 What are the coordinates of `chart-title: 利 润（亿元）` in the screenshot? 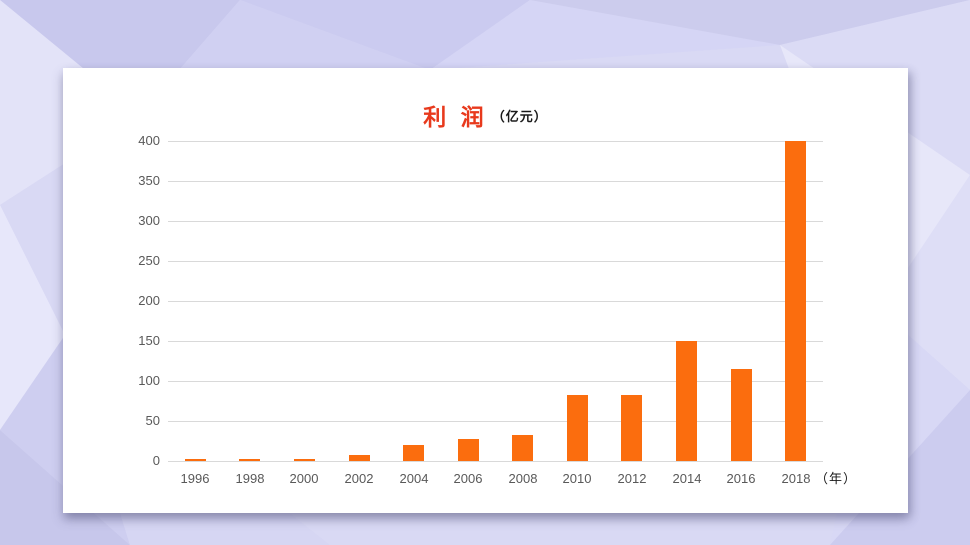 It's located at (485, 115).